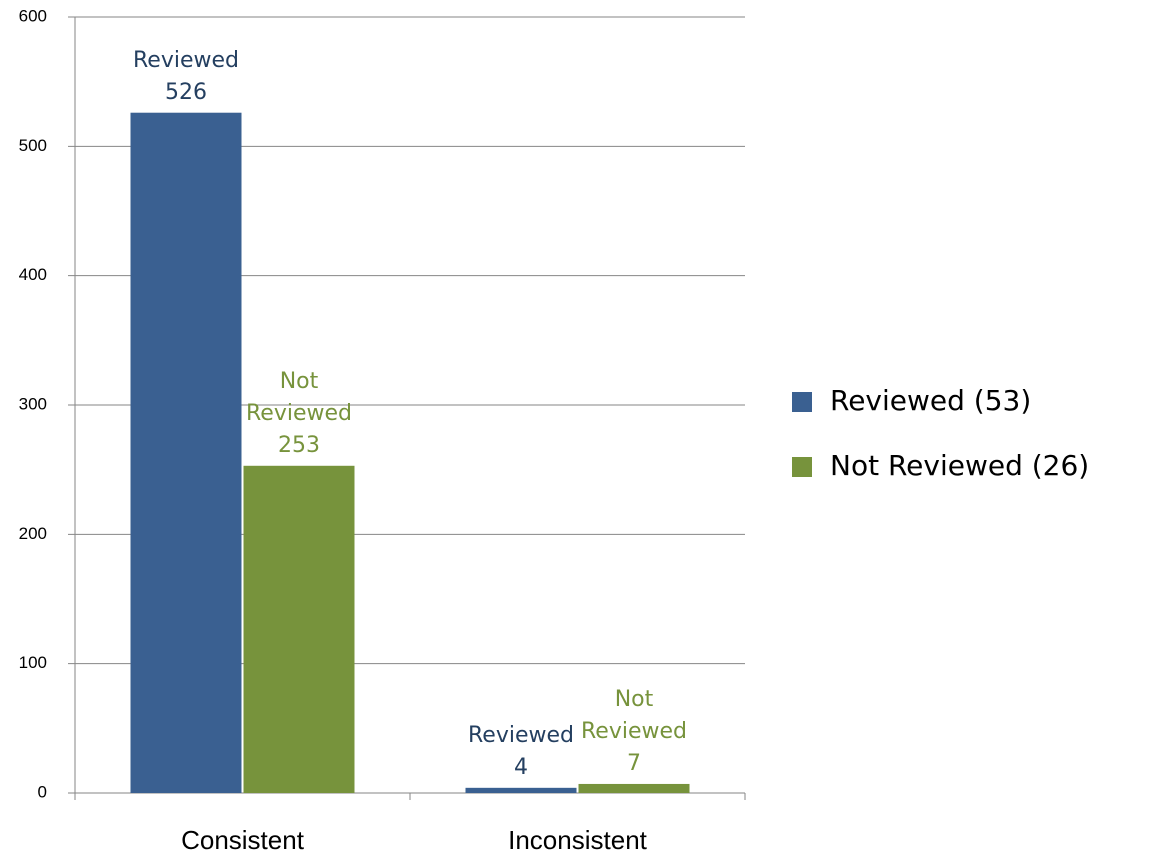 This screenshot has width=1153, height=856. I want to click on y-tick-label: 600, so click(33, 15).